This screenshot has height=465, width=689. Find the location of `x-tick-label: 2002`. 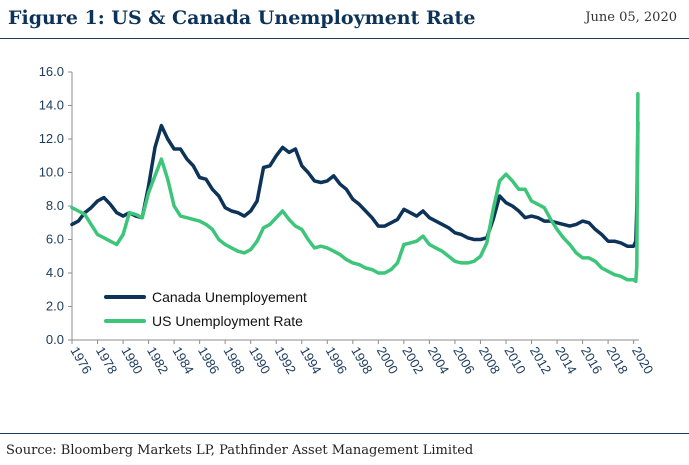

x-tick-label: 2002 is located at coordinates (412, 360).